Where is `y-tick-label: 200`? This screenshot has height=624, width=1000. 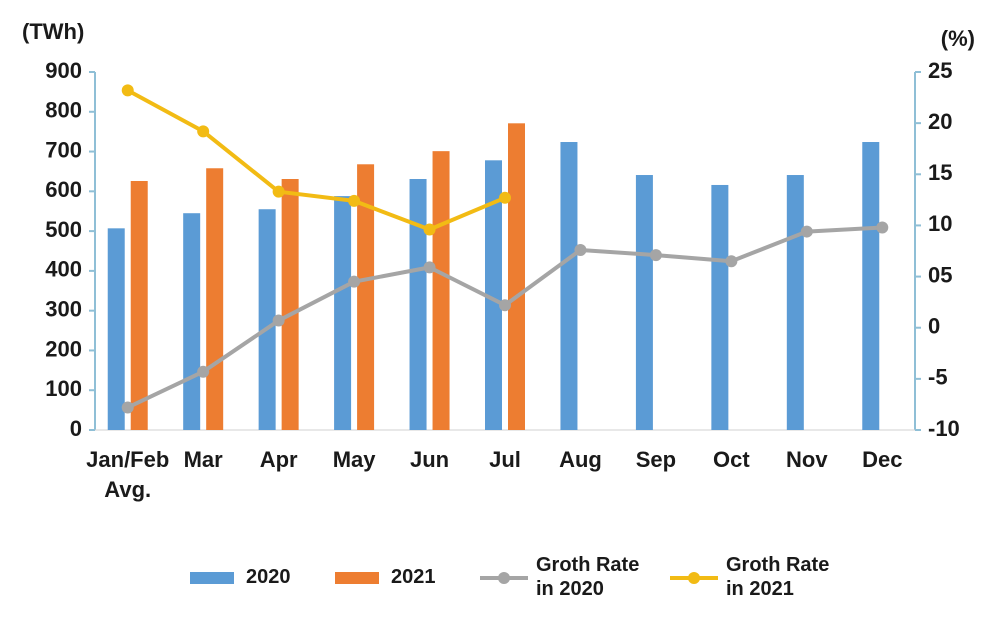 y-tick-label: 200 is located at coordinates (63, 348).